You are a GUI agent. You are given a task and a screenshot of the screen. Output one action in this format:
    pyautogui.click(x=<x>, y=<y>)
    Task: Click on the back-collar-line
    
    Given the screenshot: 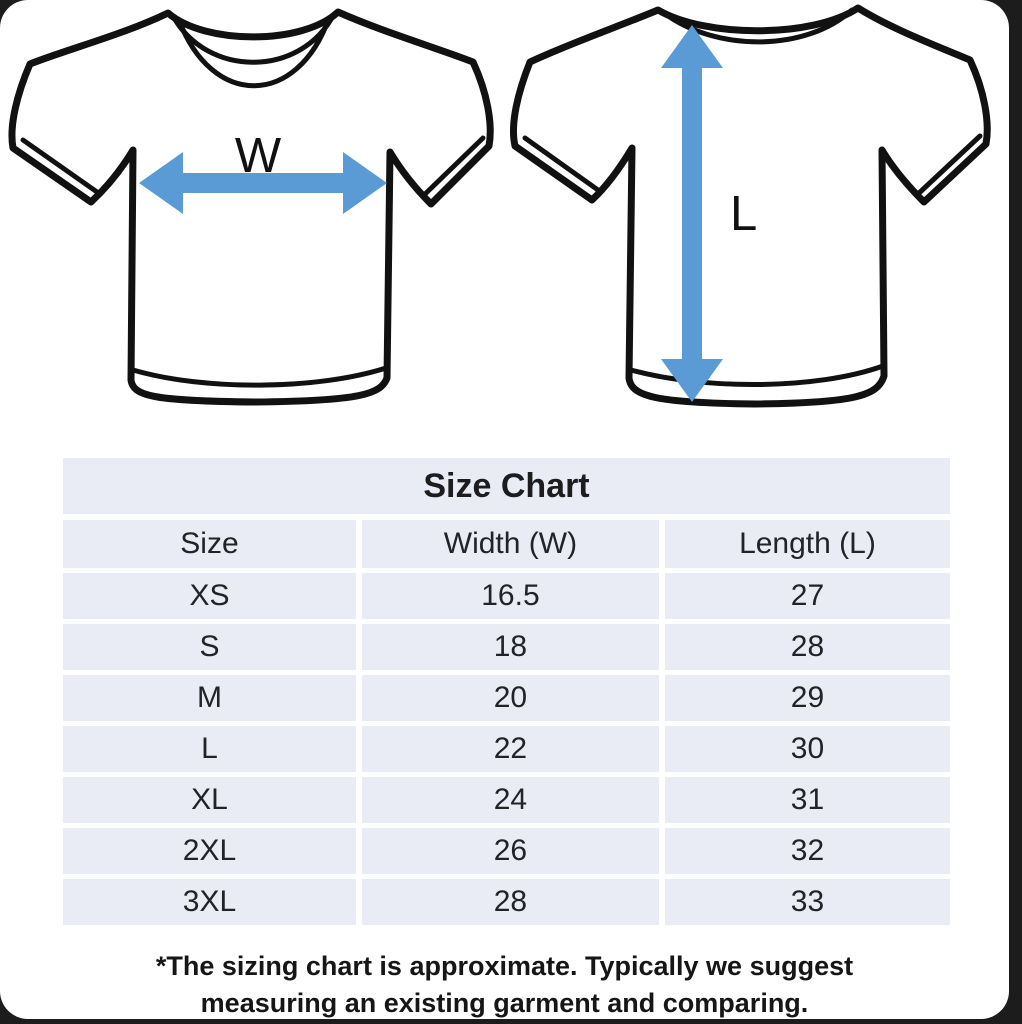 What is the action you would take?
    pyautogui.click(x=758, y=26)
    